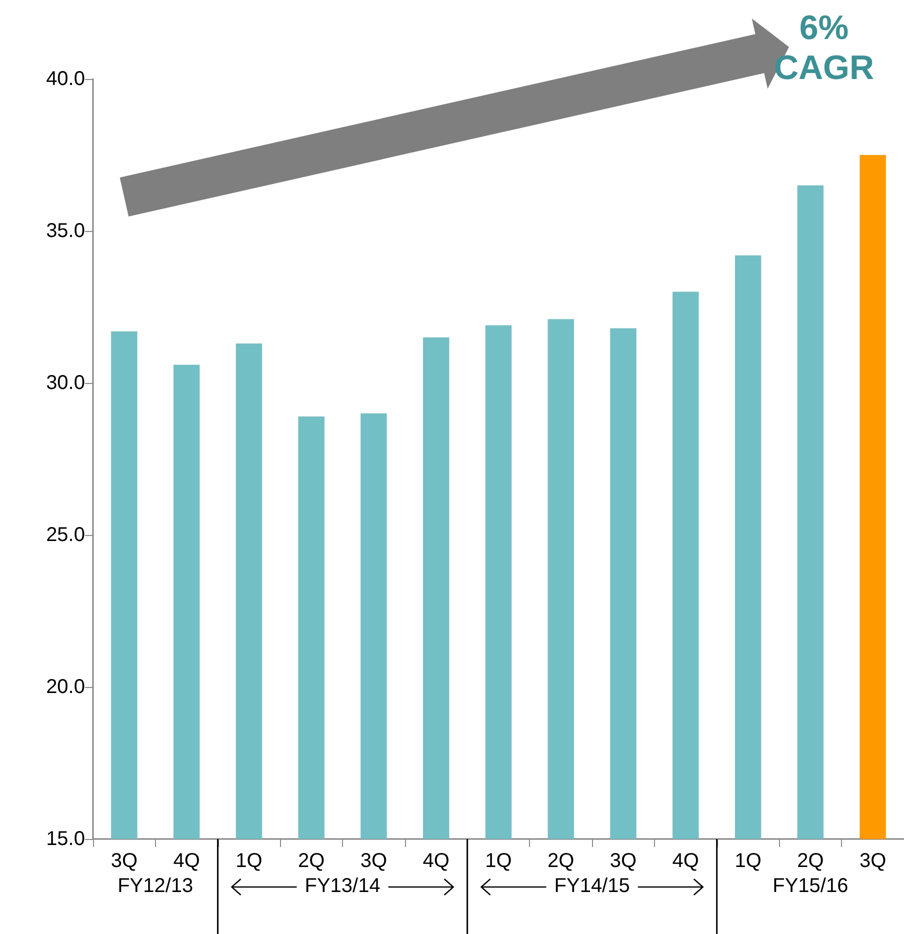 Image resolution: width=904 pixels, height=934 pixels. Describe the element at coordinates (65, 535) in the screenshot. I see `y-tick-label: 25.0` at that location.